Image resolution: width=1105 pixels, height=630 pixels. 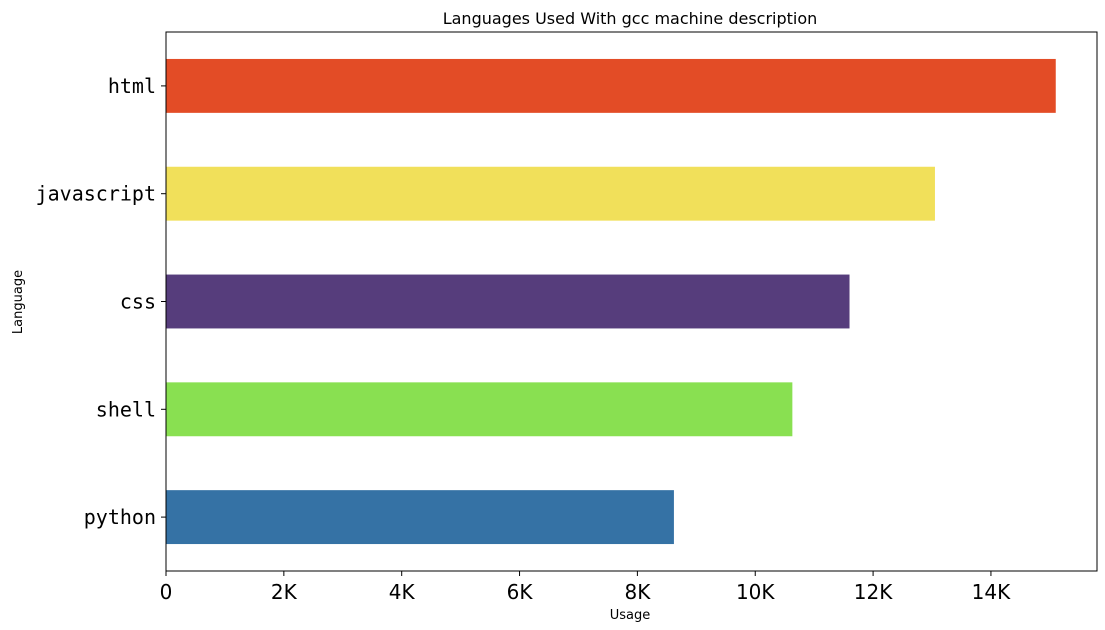 What do you see at coordinates (991, 592) in the screenshot?
I see `x-tick-label: 14K` at bounding box center [991, 592].